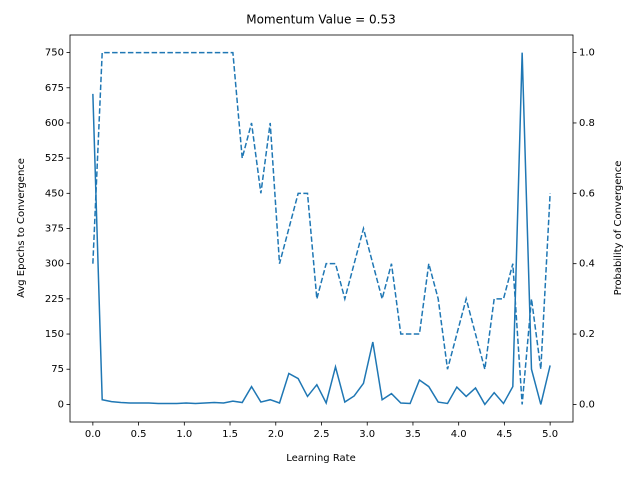 This screenshot has width=640, height=480. Describe the element at coordinates (504, 434) in the screenshot. I see `x-tick-label: 4.5` at that location.